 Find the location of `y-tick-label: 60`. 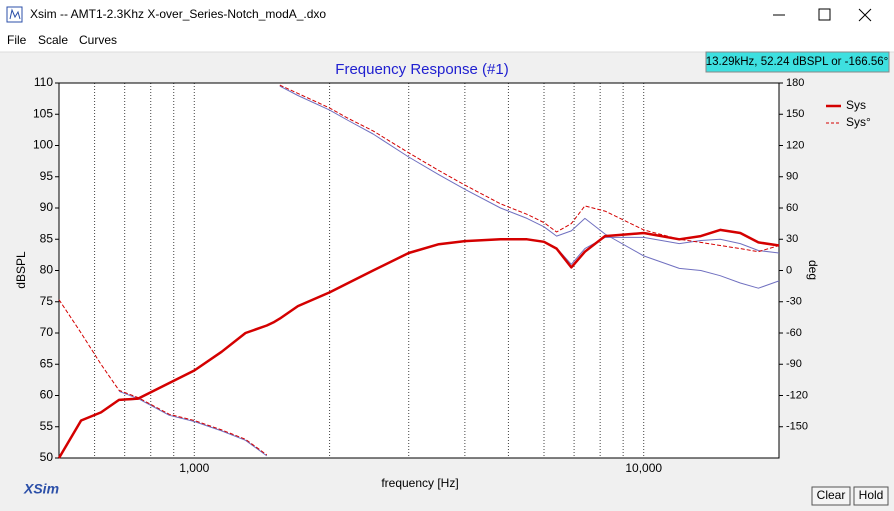

y-tick-label: 60 is located at coordinates (47, 395).